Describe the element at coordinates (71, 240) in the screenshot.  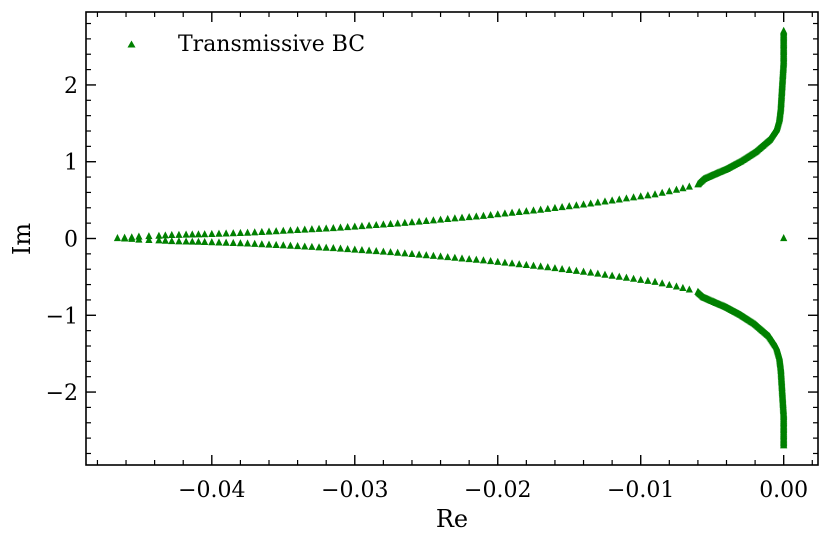
I see `y-tick-label: 0` at that location.